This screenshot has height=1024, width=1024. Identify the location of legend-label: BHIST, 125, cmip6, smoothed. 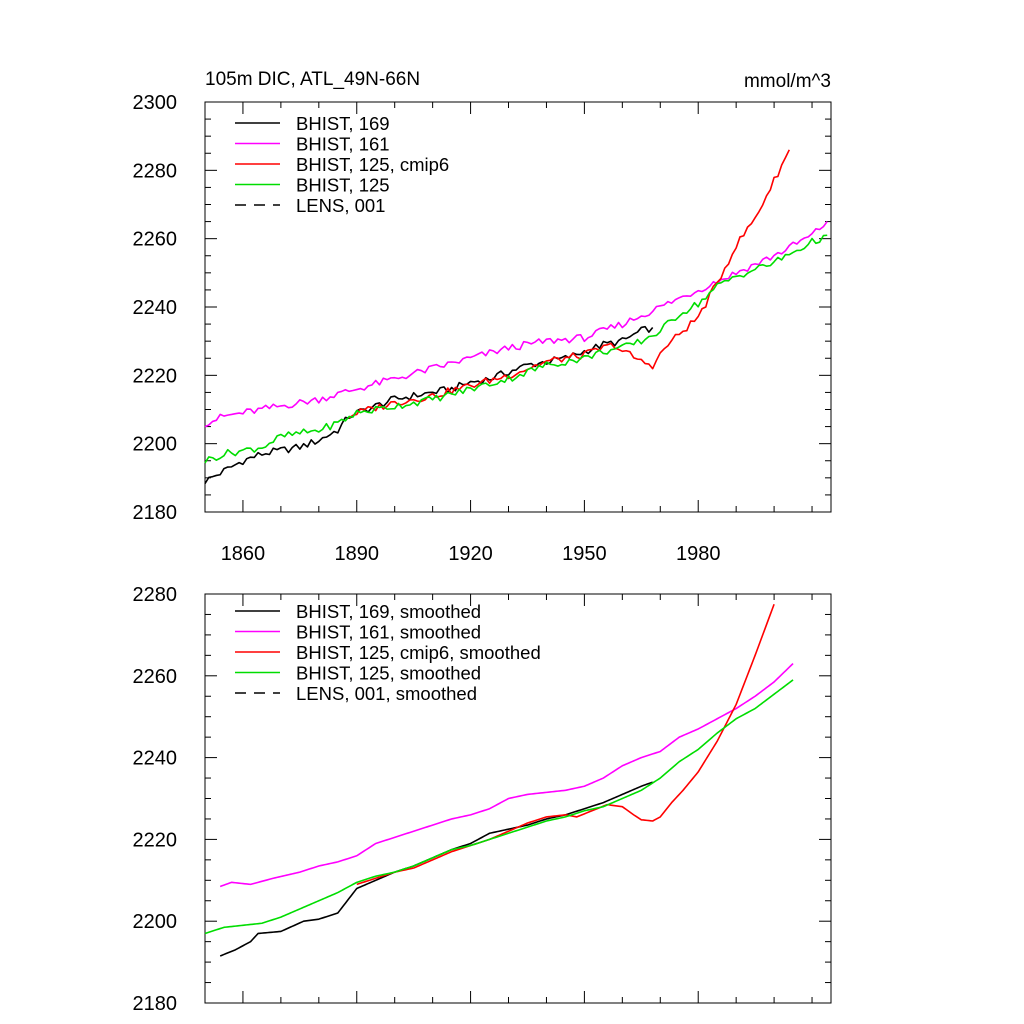
(418, 652).